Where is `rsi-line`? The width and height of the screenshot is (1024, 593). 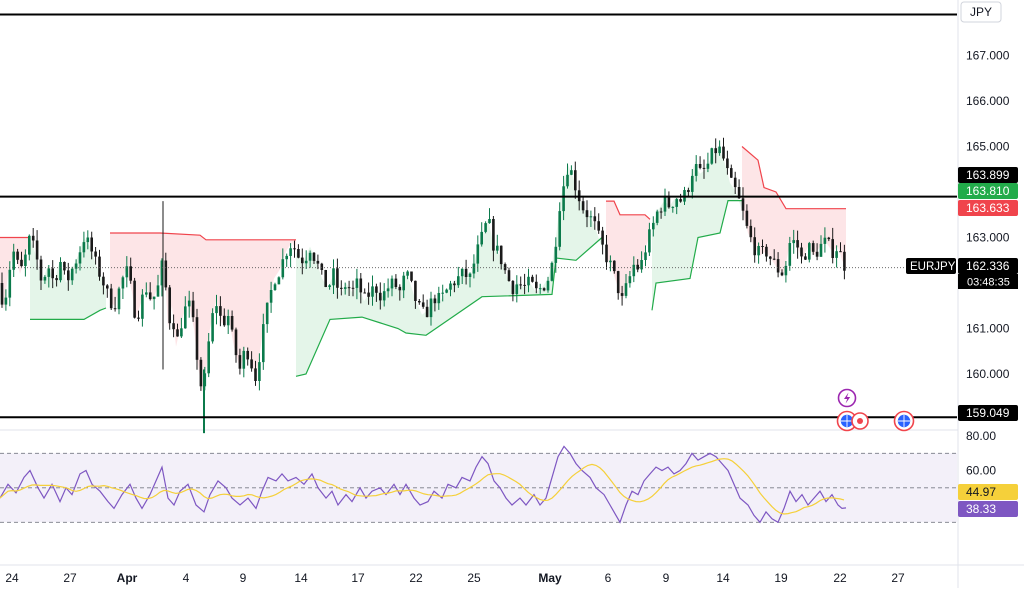 rsi-line is located at coordinates (423, 484).